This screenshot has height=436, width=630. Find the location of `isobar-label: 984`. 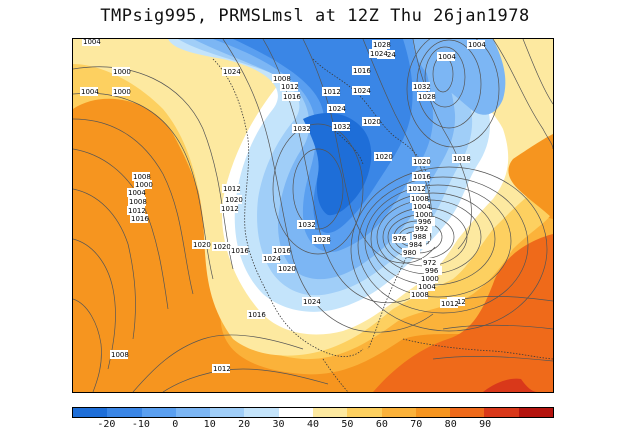

isobar-label: 984 is located at coordinates (416, 245).